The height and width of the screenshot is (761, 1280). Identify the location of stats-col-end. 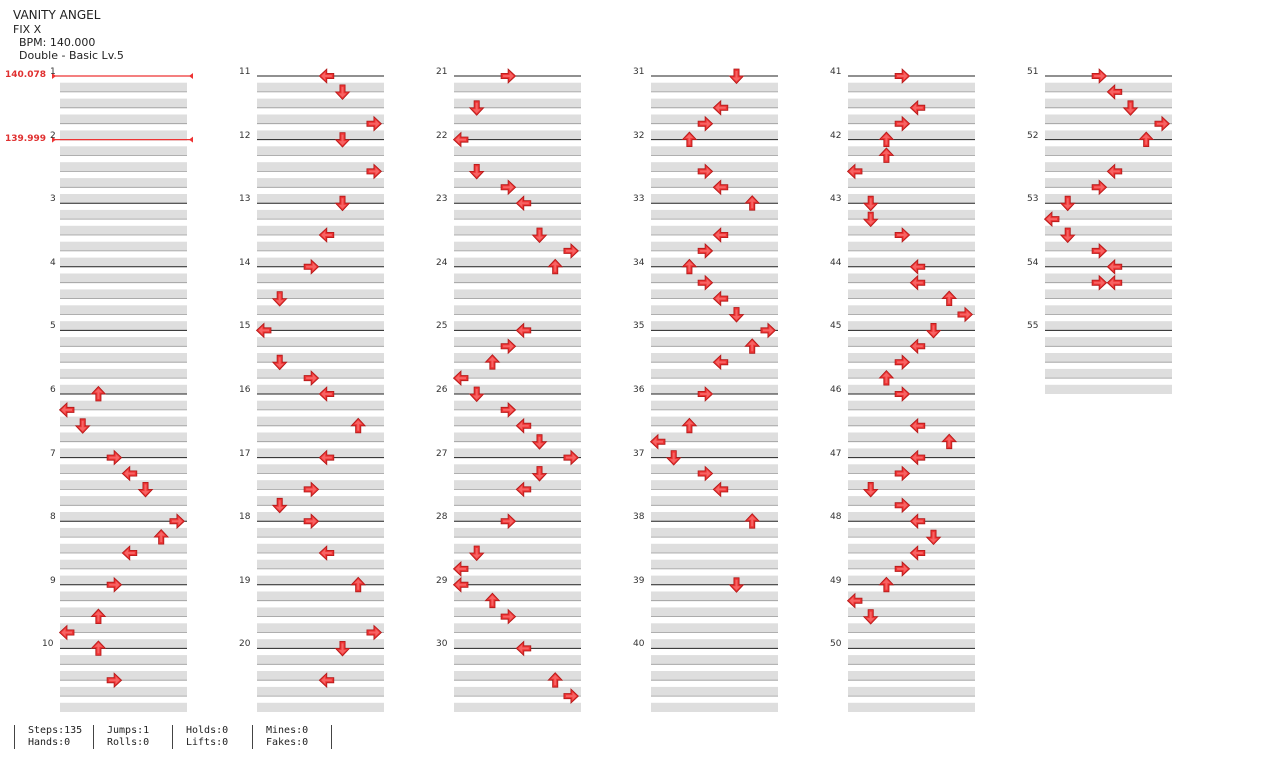
(338, 737).